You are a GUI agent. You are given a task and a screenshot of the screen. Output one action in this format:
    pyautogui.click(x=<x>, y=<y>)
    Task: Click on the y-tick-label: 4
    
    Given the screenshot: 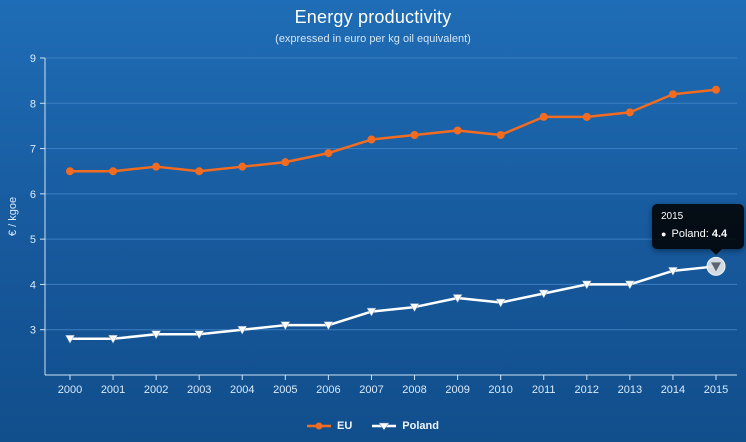 What is the action you would take?
    pyautogui.click(x=33, y=285)
    